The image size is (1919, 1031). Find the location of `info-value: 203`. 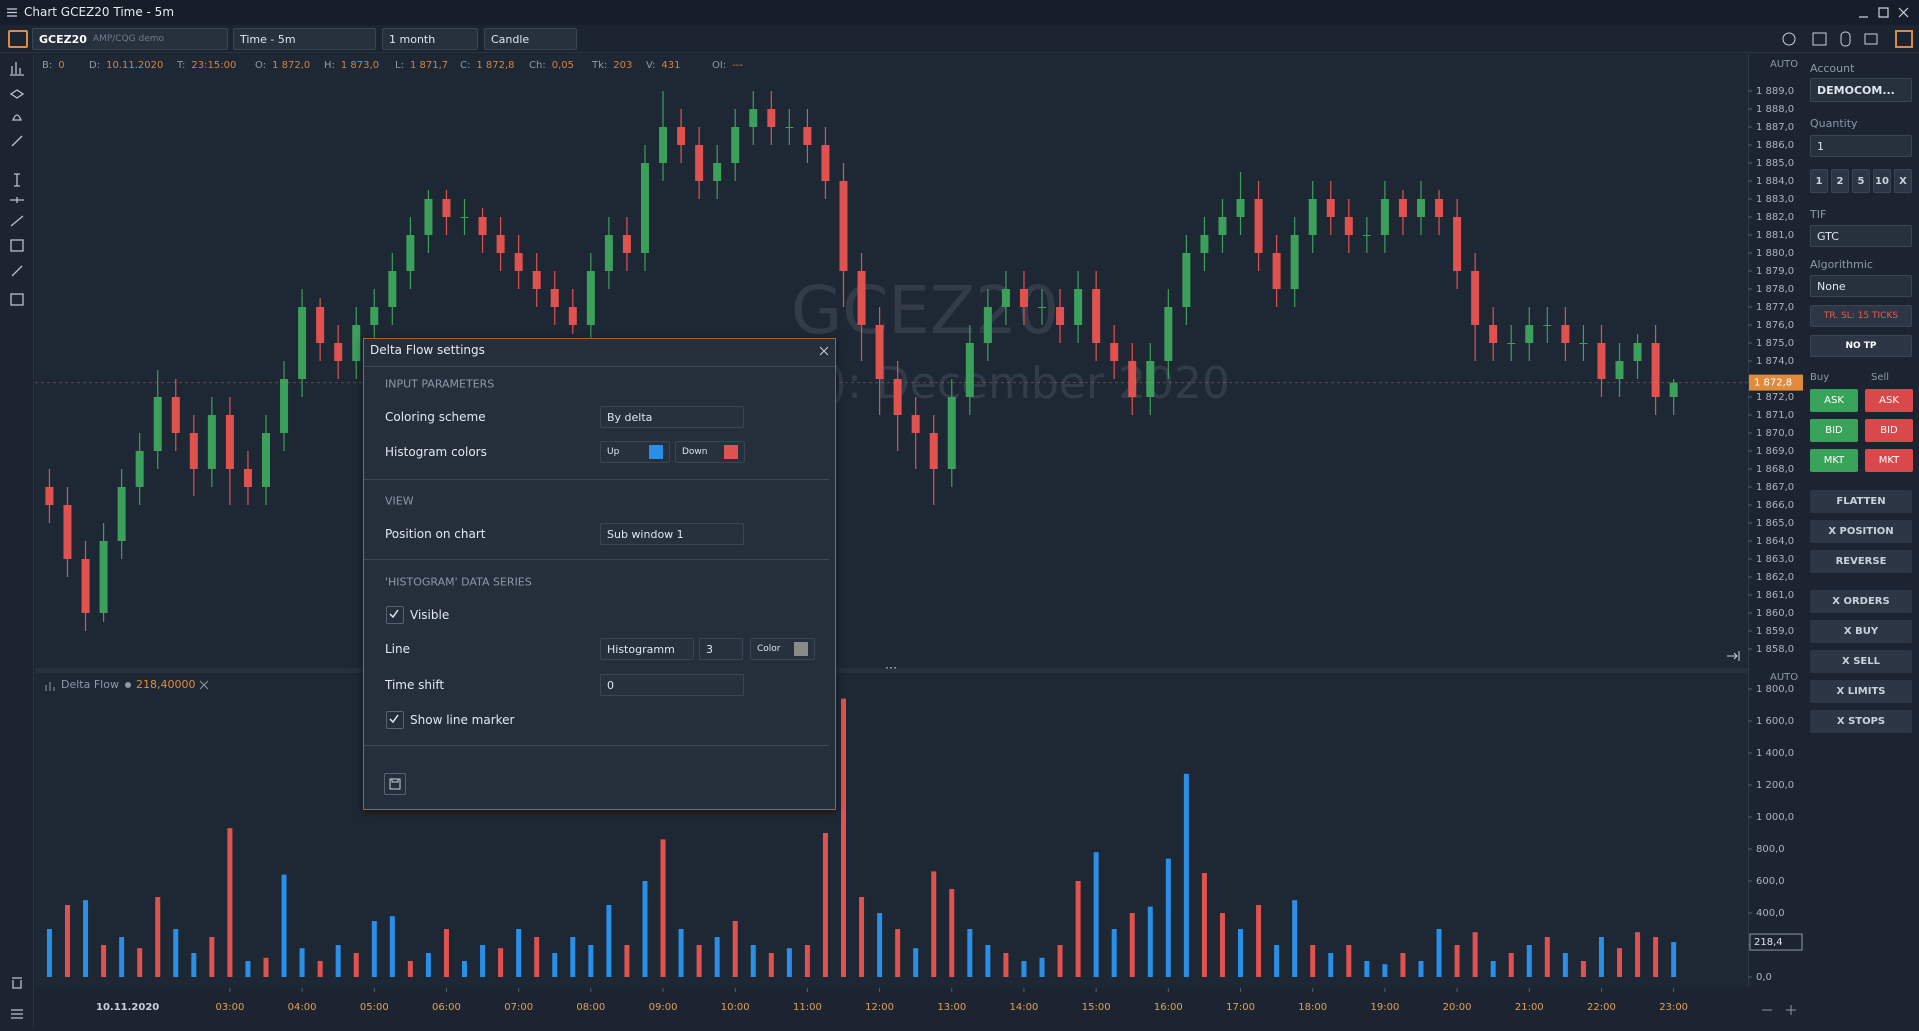

info-value: 203 is located at coordinates (623, 65).